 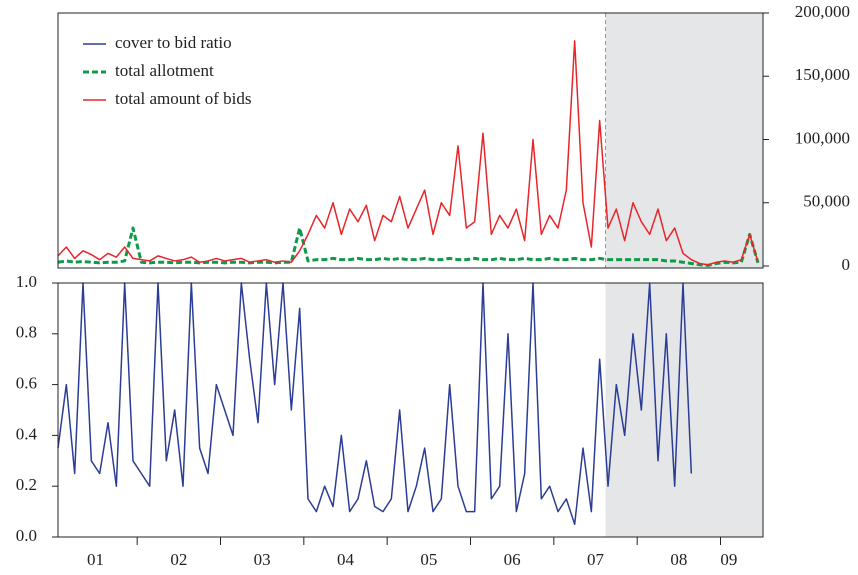 What do you see at coordinates (26, 535) in the screenshot?
I see `y-tick-label: 0.0` at bounding box center [26, 535].